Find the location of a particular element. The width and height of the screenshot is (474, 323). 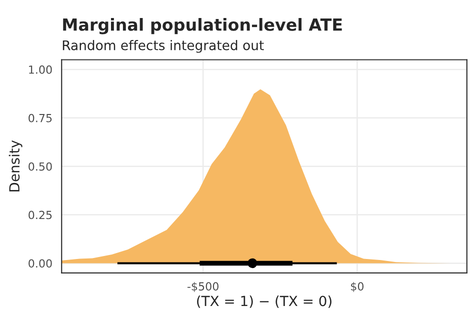

x-axis-title: (TX = 1) − (TX = 0) is located at coordinates (264, 302).